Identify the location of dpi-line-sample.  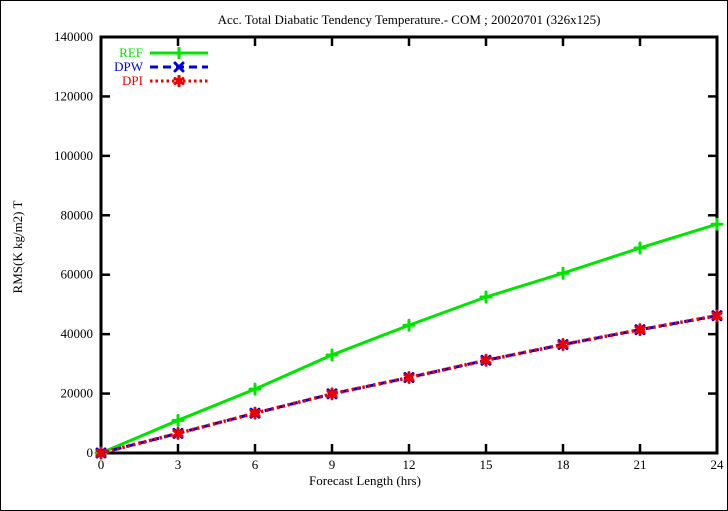
(179, 81).